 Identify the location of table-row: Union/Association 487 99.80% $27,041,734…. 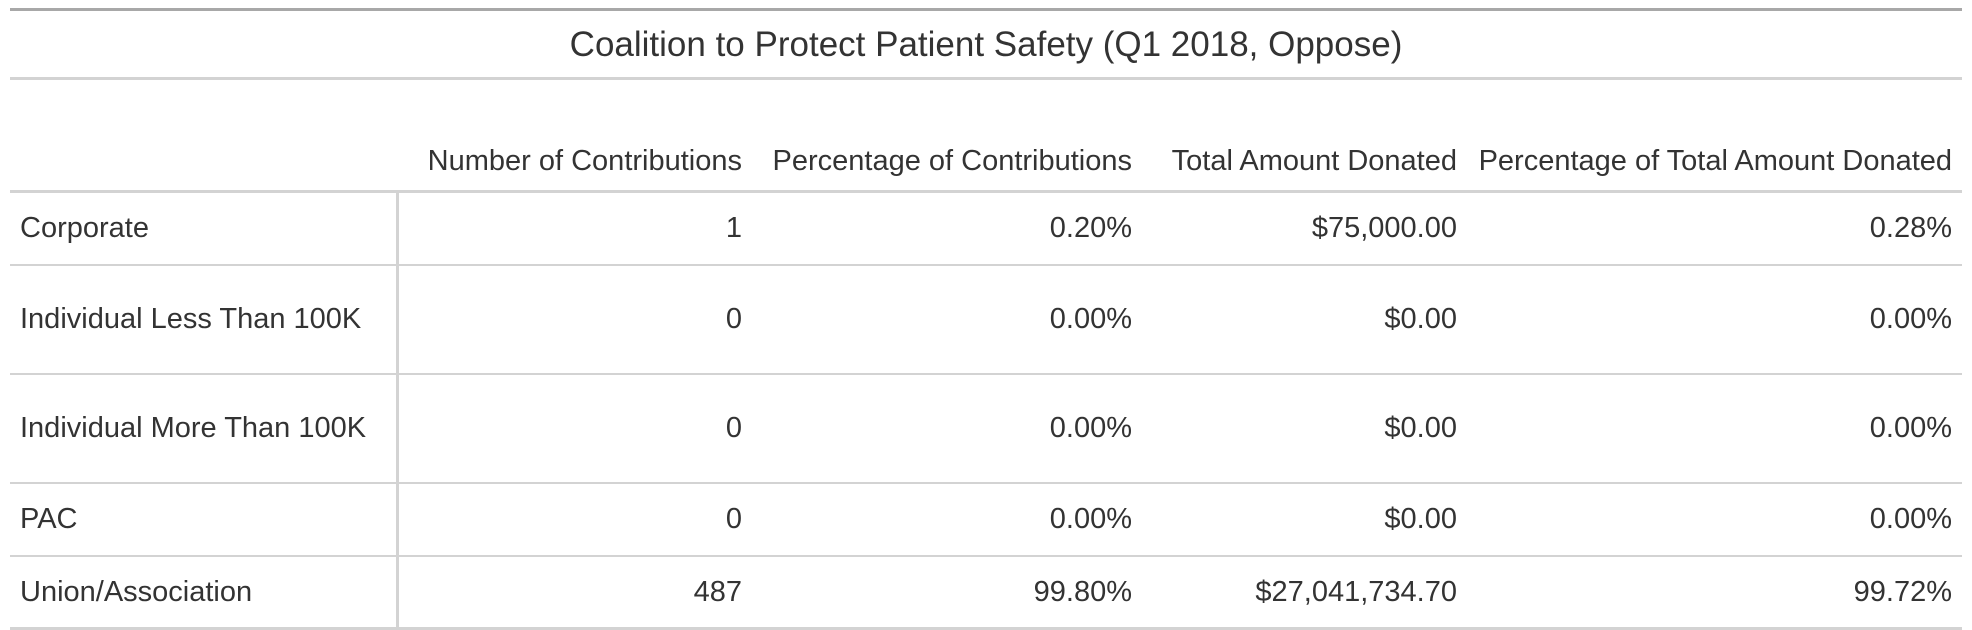
(986, 592).